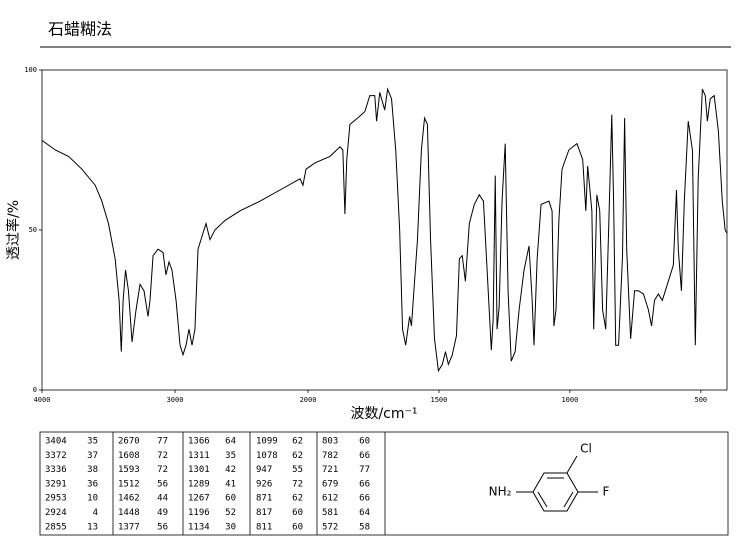  What do you see at coordinates (199, 484) in the screenshot?
I see `table-wavenumber: 1289` at bounding box center [199, 484].